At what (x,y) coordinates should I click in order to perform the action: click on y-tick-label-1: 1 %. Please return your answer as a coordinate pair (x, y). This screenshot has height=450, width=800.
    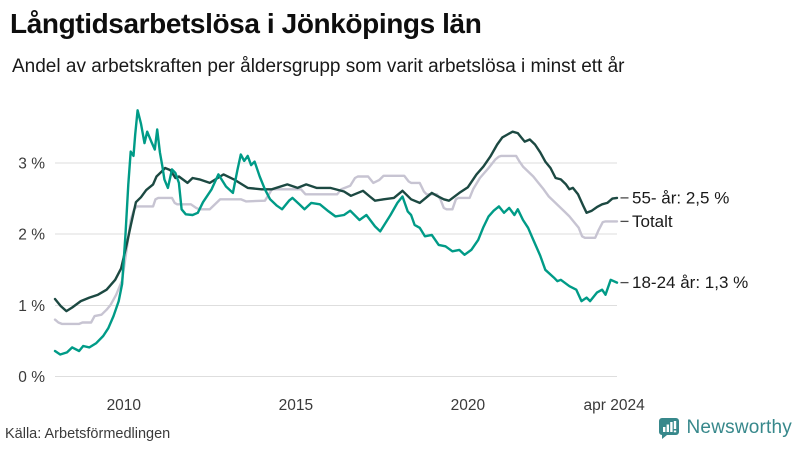
    Looking at the image, I should click on (31, 306).